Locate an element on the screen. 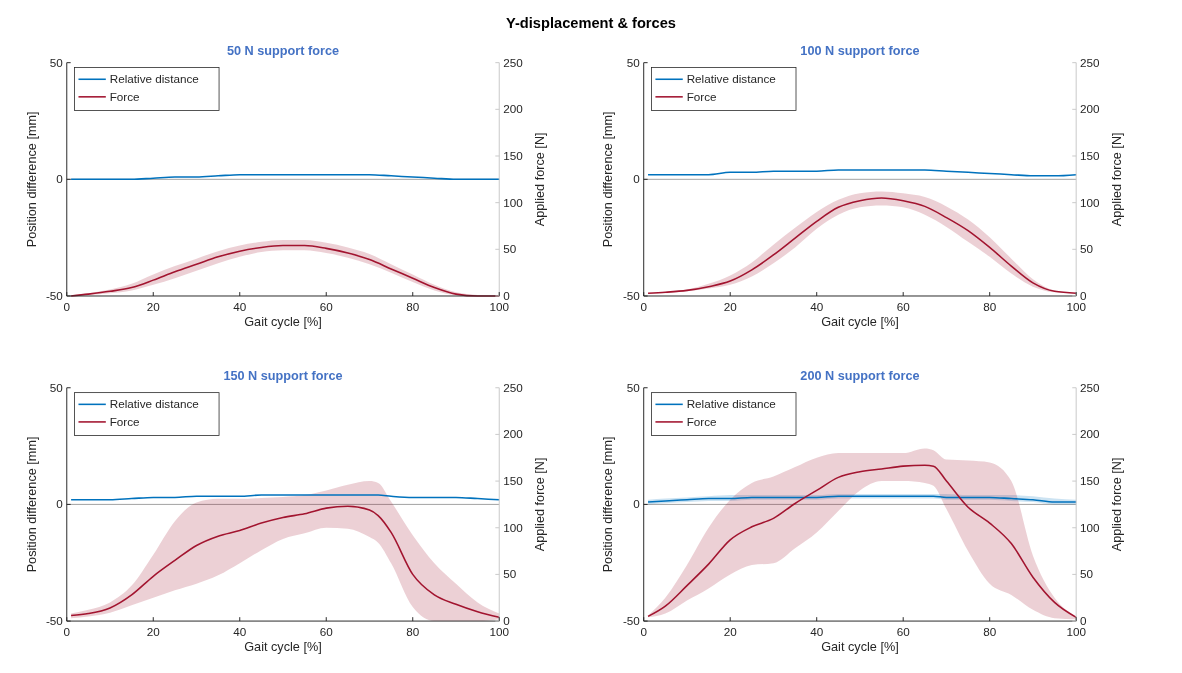  chart-title: 200 N support force is located at coordinates (860, 375).